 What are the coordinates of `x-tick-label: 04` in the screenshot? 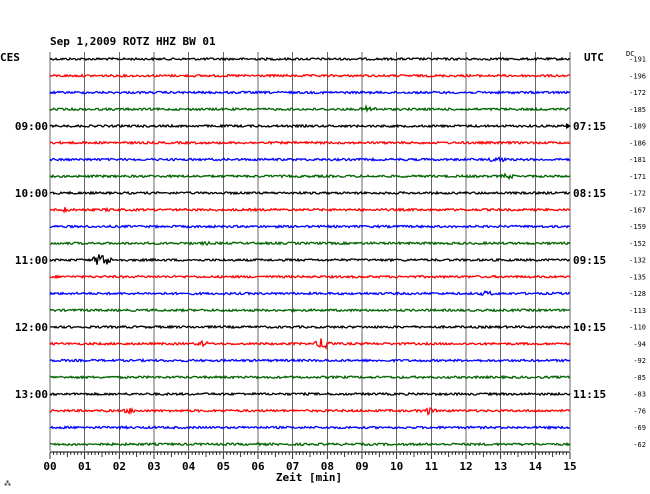 It's located at (189, 466).